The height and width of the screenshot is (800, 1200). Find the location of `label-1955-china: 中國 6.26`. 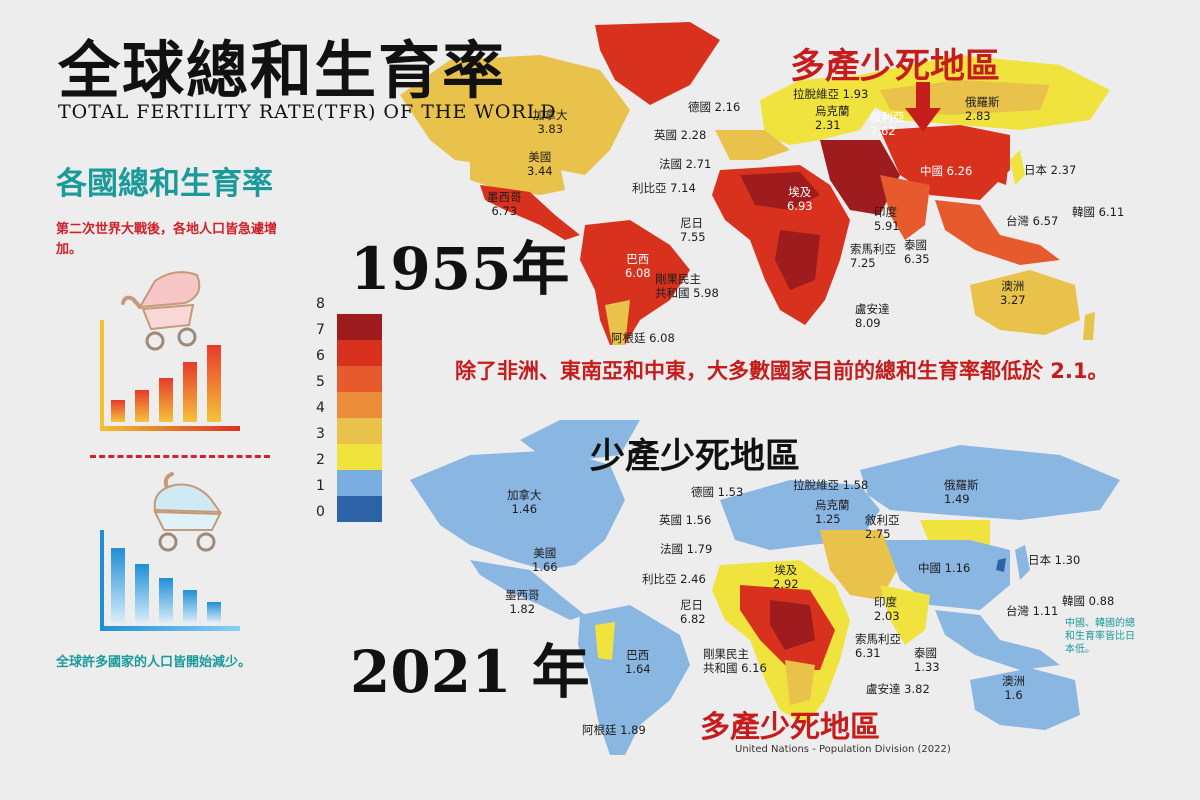

label-1955-china: 中國 6.26 is located at coordinates (946, 171).